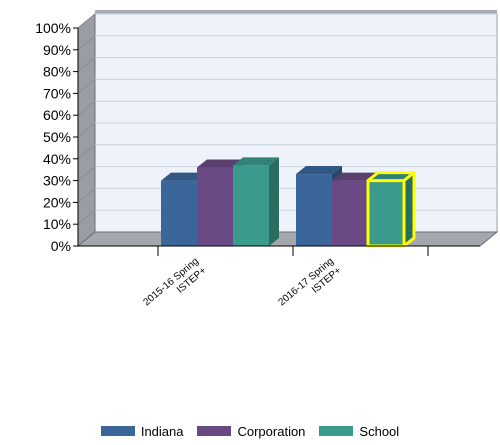 The image size is (500, 445). Describe the element at coordinates (57, 72) in the screenshot. I see `y-tick-label: 80%` at that location.